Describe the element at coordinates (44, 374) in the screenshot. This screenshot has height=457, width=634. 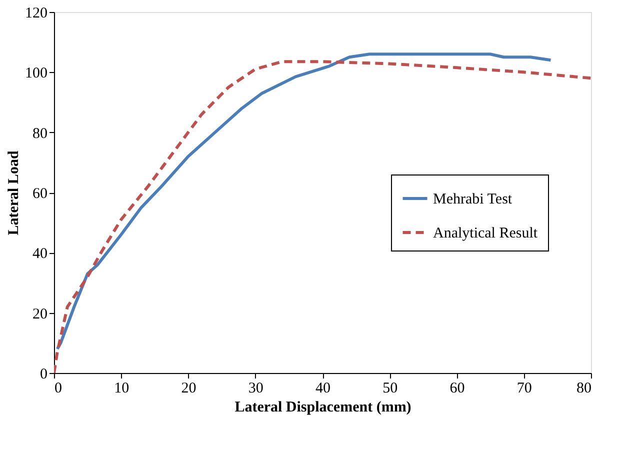
I see `y-tick-label: 0` at that location.